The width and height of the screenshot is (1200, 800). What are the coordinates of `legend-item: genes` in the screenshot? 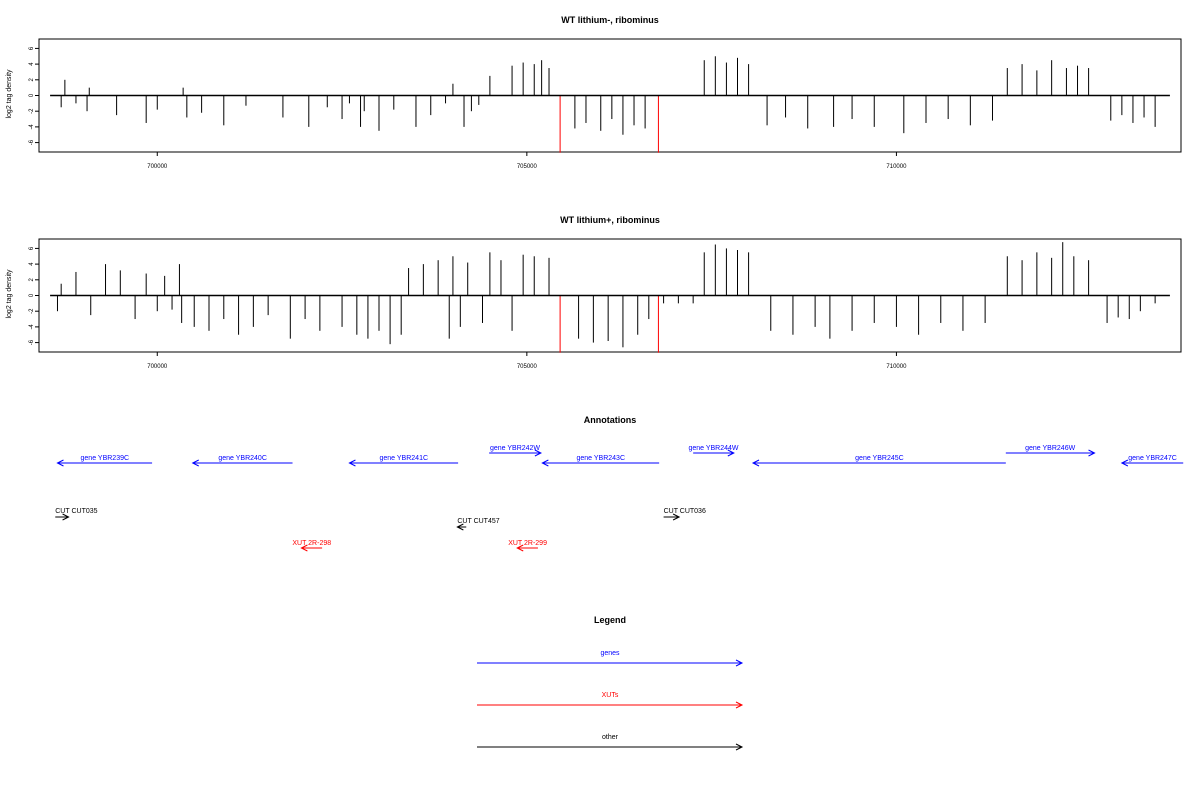 It's located at (610, 658).